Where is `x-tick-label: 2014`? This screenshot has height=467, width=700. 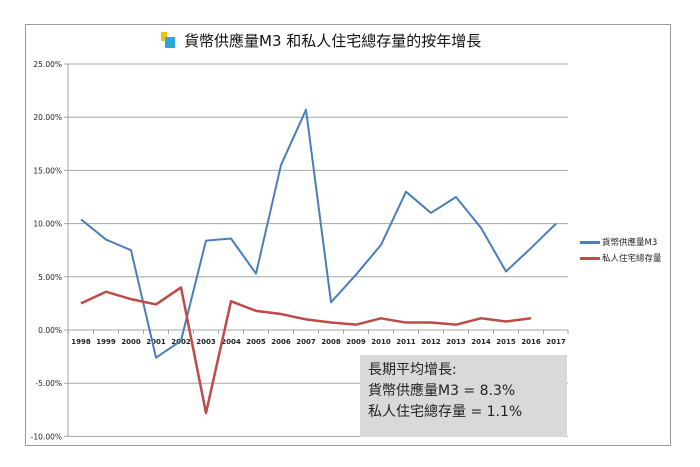 x-tick-label: 2014 is located at coordinates (481, 342).